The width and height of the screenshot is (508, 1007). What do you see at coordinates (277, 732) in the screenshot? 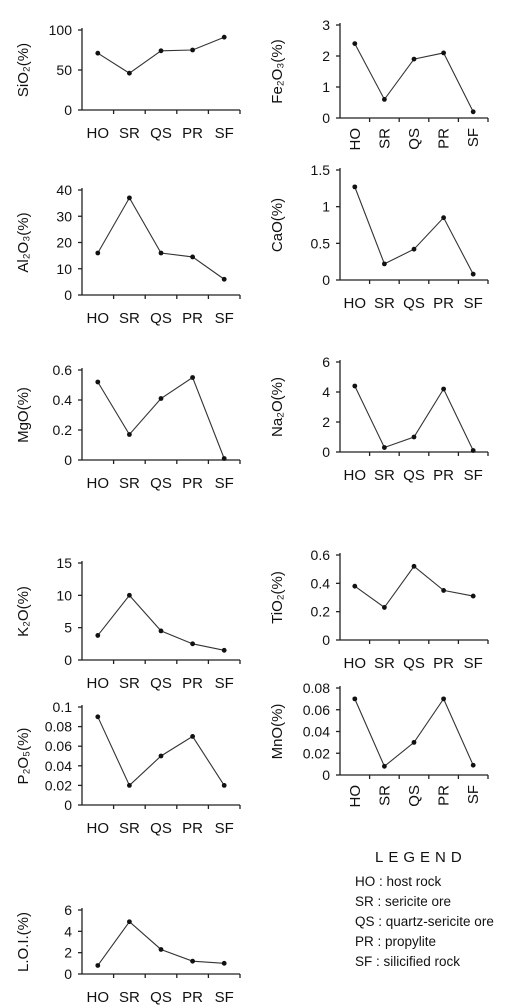
I see `y-axis-label: MnO(%)` at bounding box center [277, 732].